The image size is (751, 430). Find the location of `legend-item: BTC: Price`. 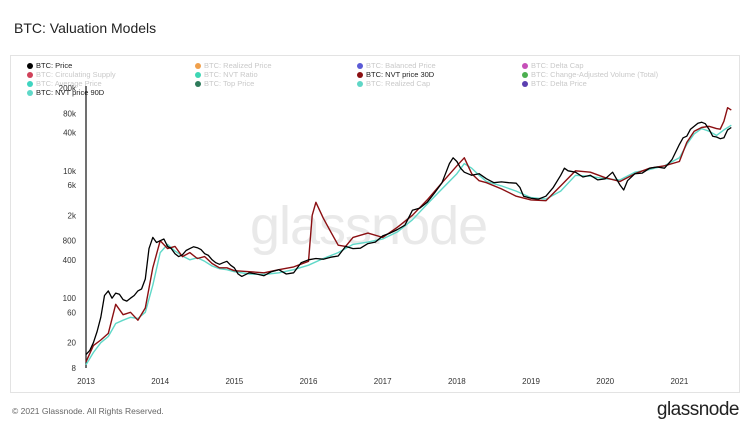

legend-item: BTC: Price is located at coordinates (49, 65).